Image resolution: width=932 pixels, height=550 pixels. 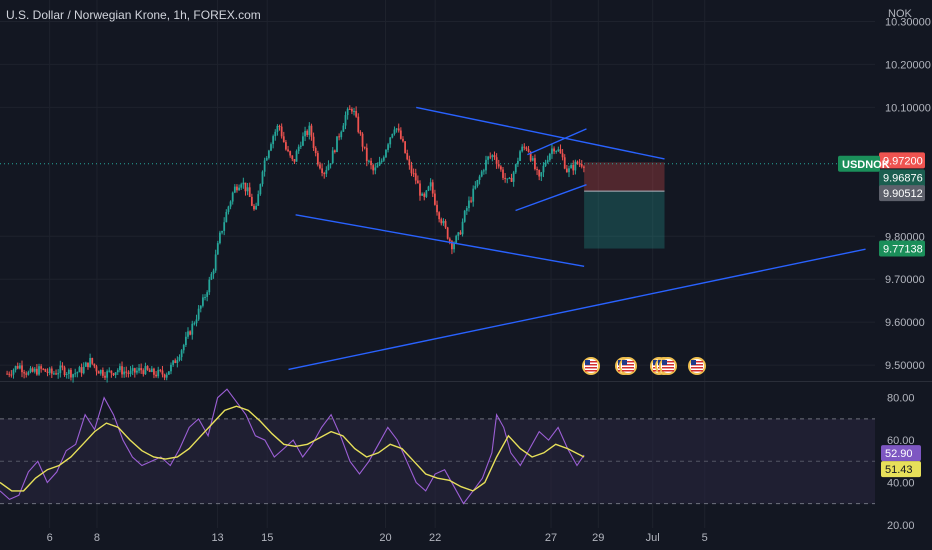 I want to click on time-axis-label: 13, so click(x=217, y=538).